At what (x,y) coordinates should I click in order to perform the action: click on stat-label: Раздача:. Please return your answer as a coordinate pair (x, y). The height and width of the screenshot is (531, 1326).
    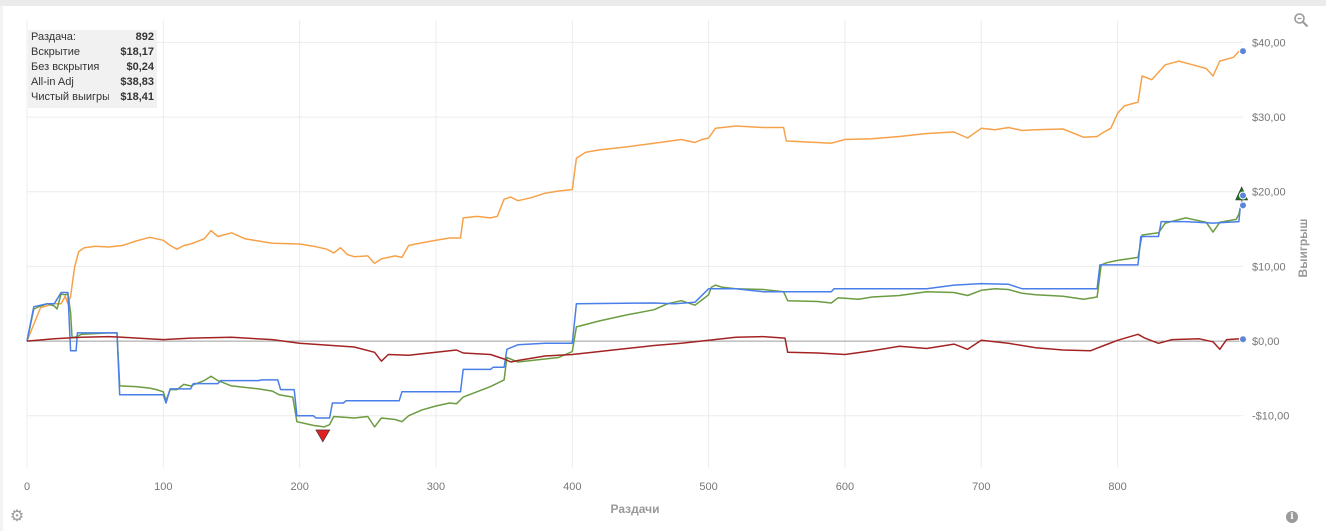
    Looking at the image, I should click on (53, 37).